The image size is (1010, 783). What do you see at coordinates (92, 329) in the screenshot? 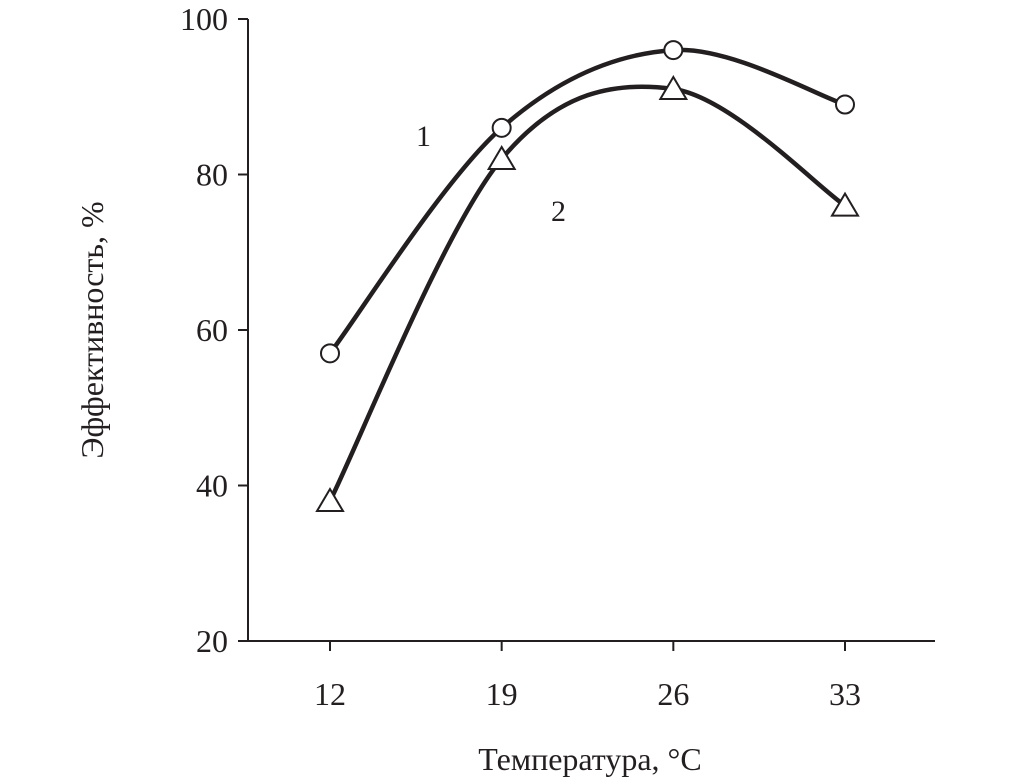
I see `y-axis-label: Эффективность, %` at bounding box center [92, 329].